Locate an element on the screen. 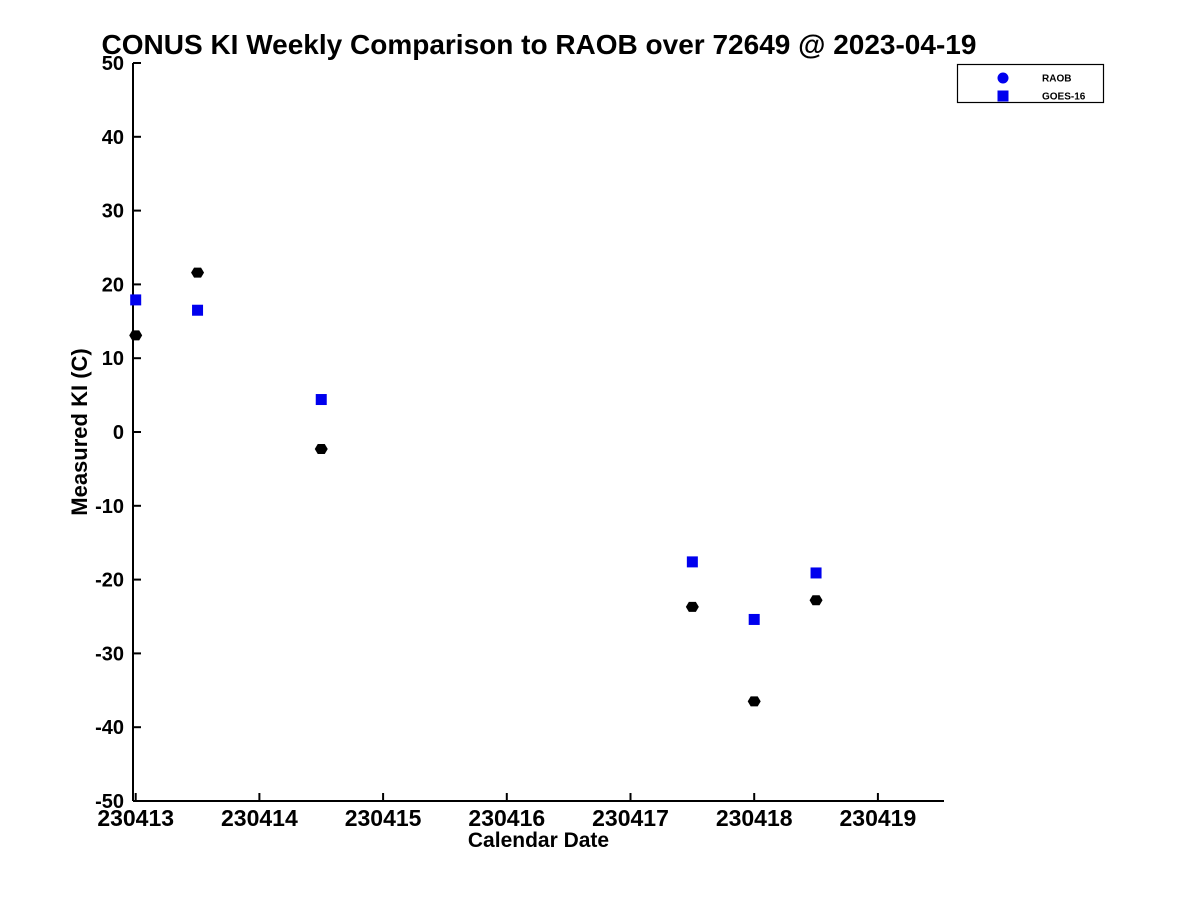 This screenshot has width=1200, height=900. x-tick-label: 230419 is located at coordinates (878, 818).